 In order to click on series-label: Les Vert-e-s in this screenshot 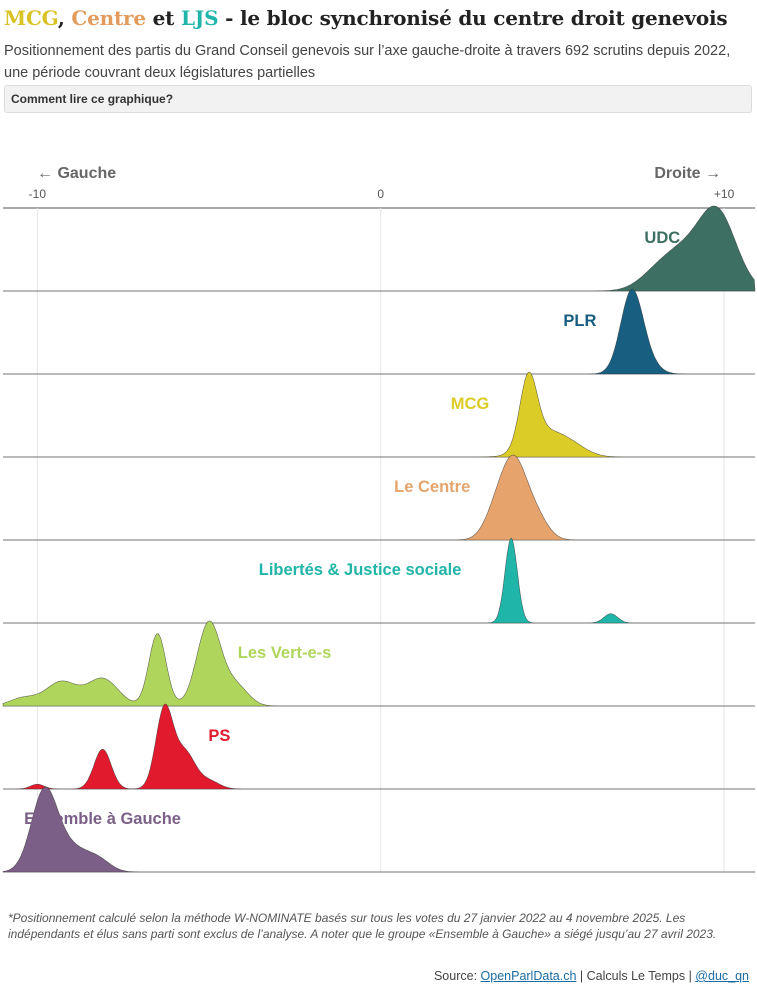, I will do `click(285, 653)`.